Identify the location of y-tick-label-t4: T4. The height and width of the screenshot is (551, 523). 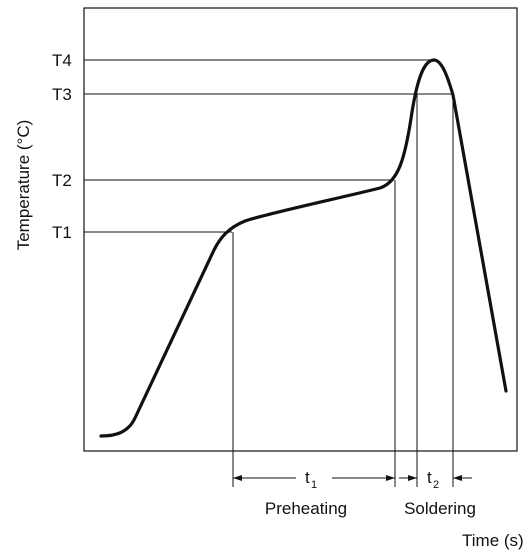
(62, 60).